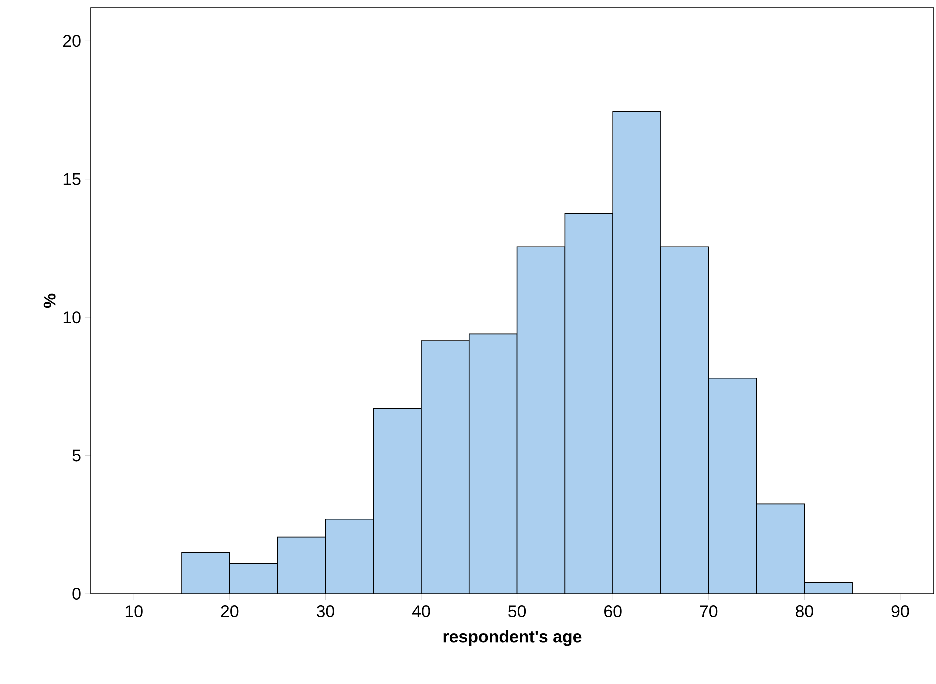 The width and height of the screenshot is (936, 684). I want to click on x-tick-label: 10, so click(134, 612).